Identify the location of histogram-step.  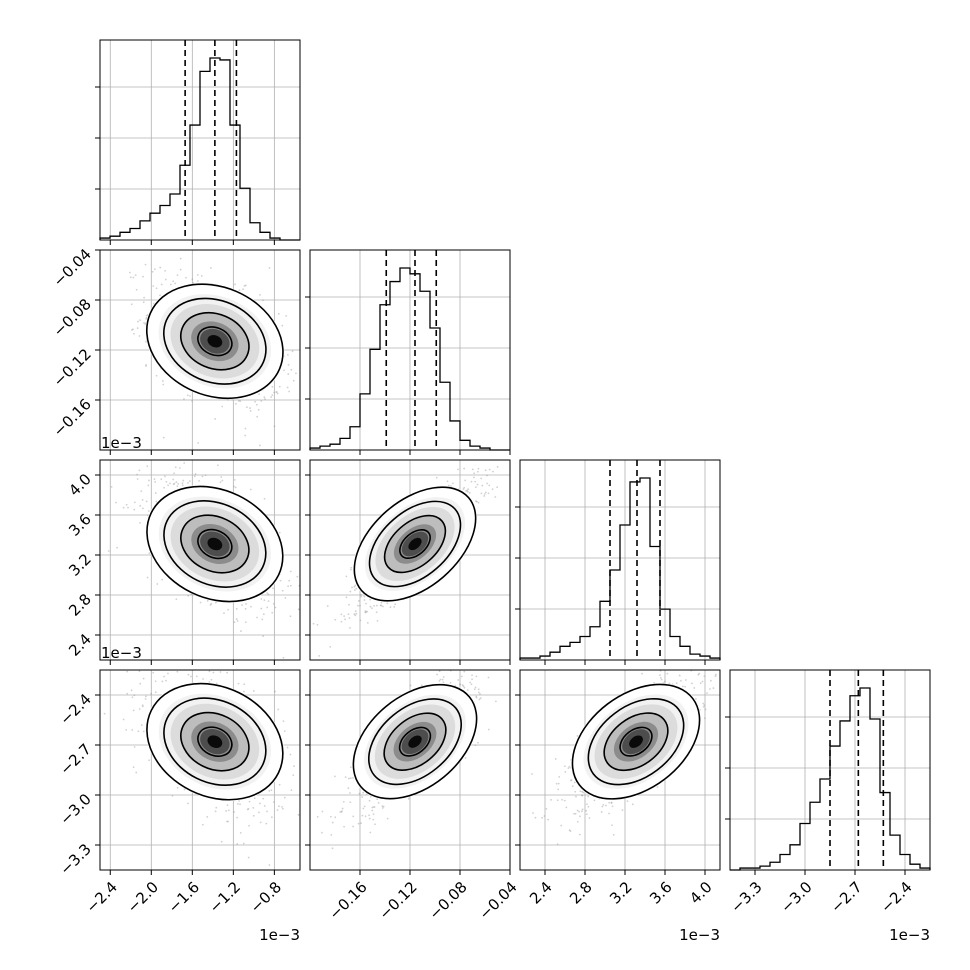
(199, 149).